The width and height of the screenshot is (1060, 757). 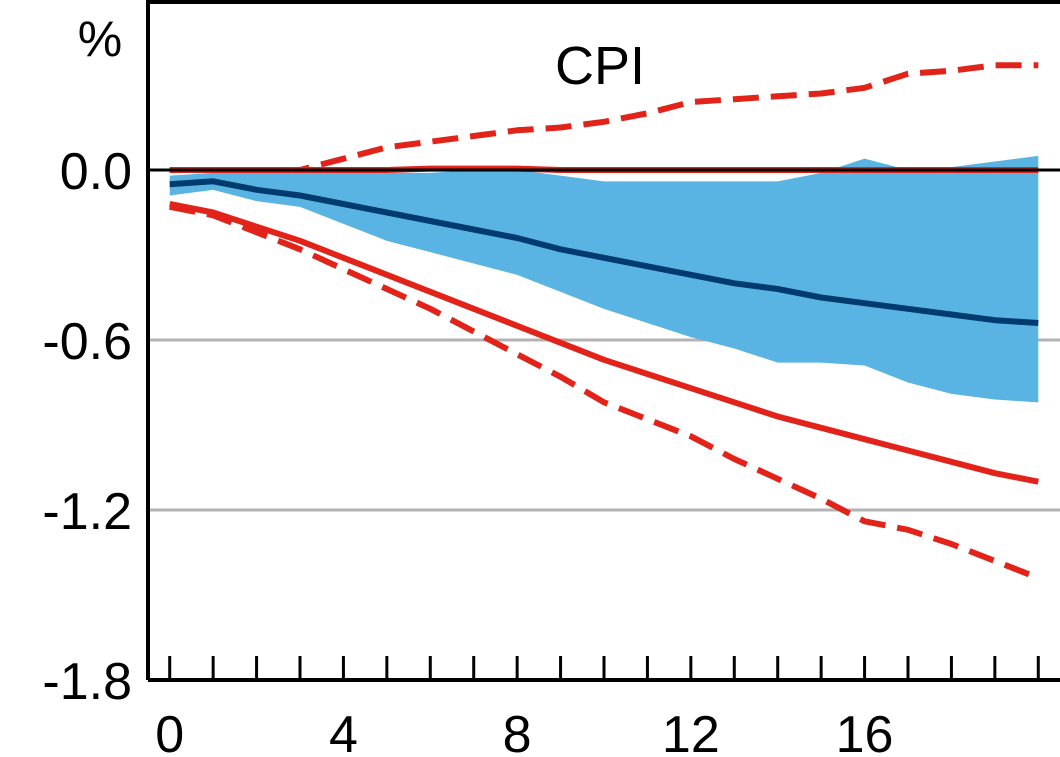 I want to click on chart-title: CPI, so click(x=600, y=66).